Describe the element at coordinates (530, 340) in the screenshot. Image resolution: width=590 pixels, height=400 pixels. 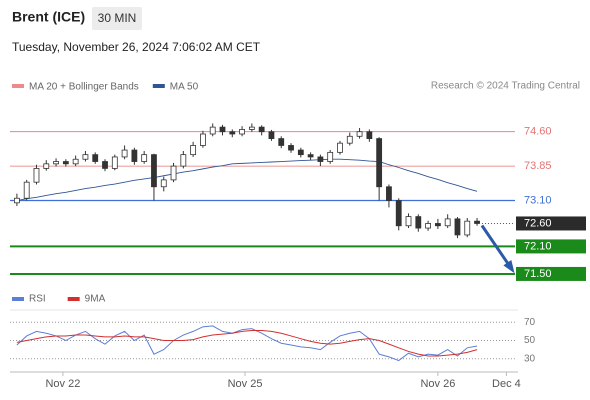
I see `rsi-tick-label: 50` at that location.